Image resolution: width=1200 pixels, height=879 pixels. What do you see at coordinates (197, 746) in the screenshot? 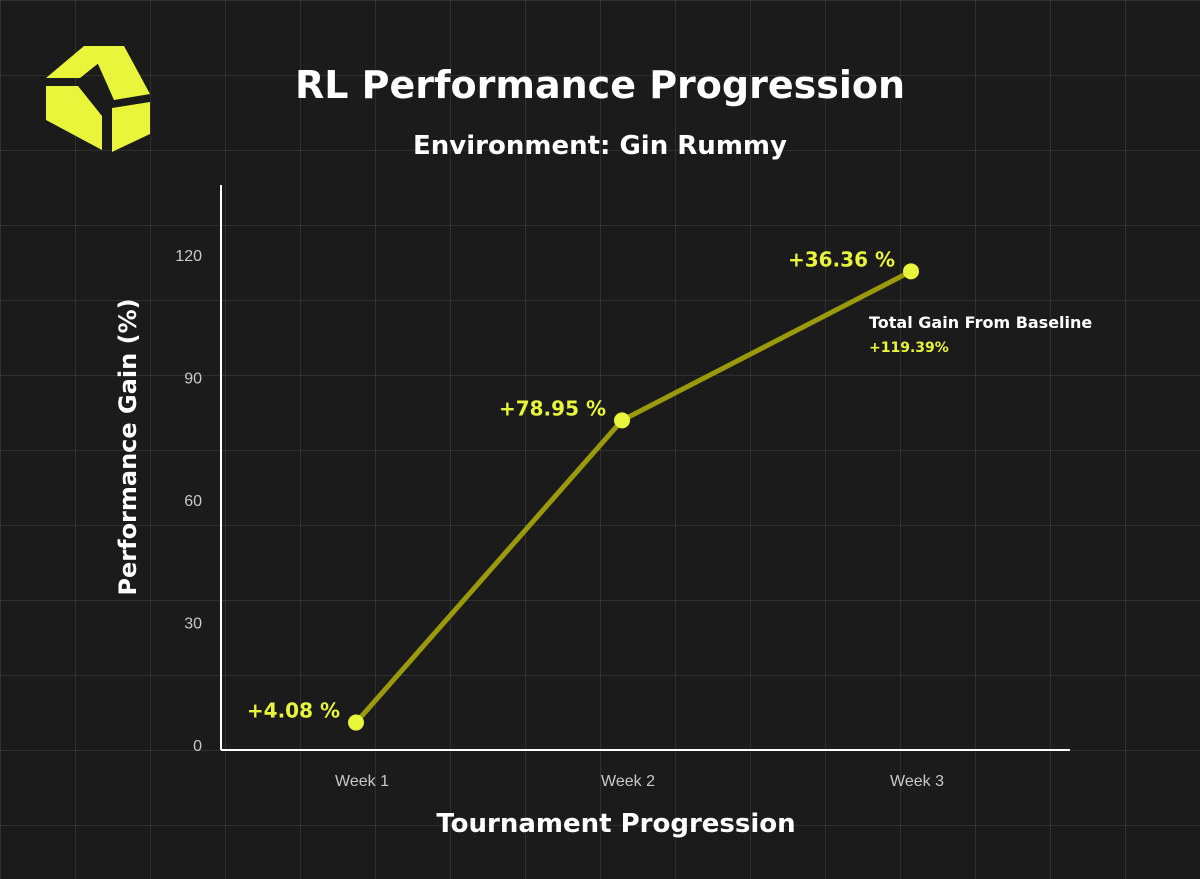
I see `y-tick-label: 0` at bounding box center [197, 746].